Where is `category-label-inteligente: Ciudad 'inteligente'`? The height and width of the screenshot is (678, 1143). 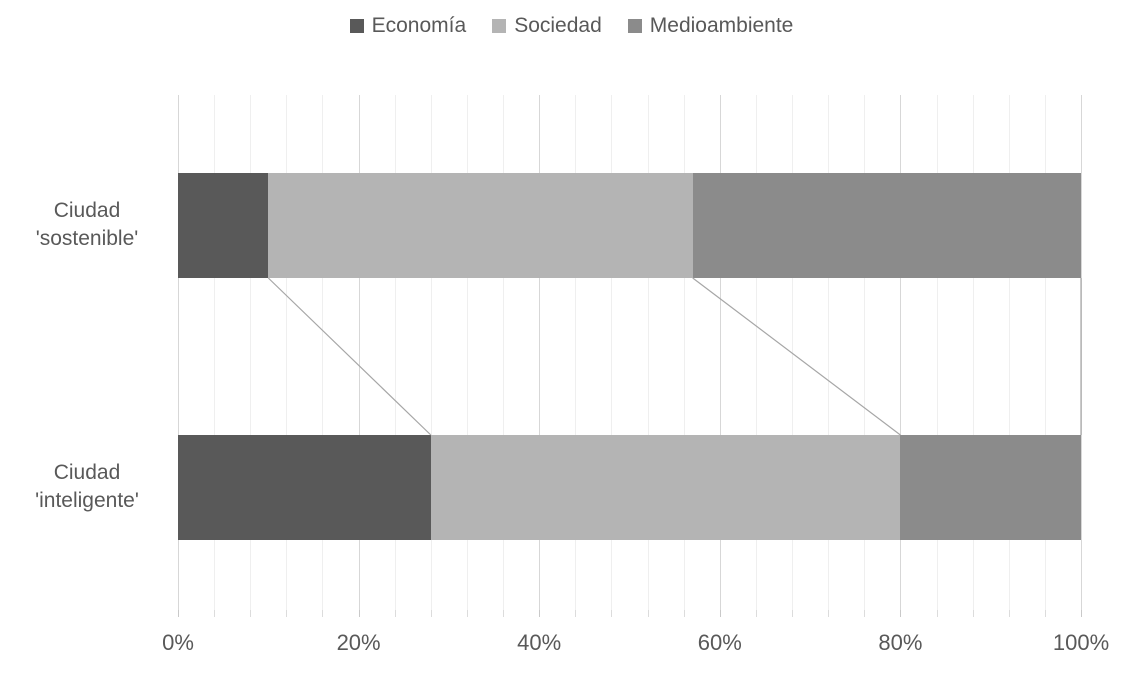 category-label-inteligente: Ciudad 'inteligente' is located at coordinates (87, 487).